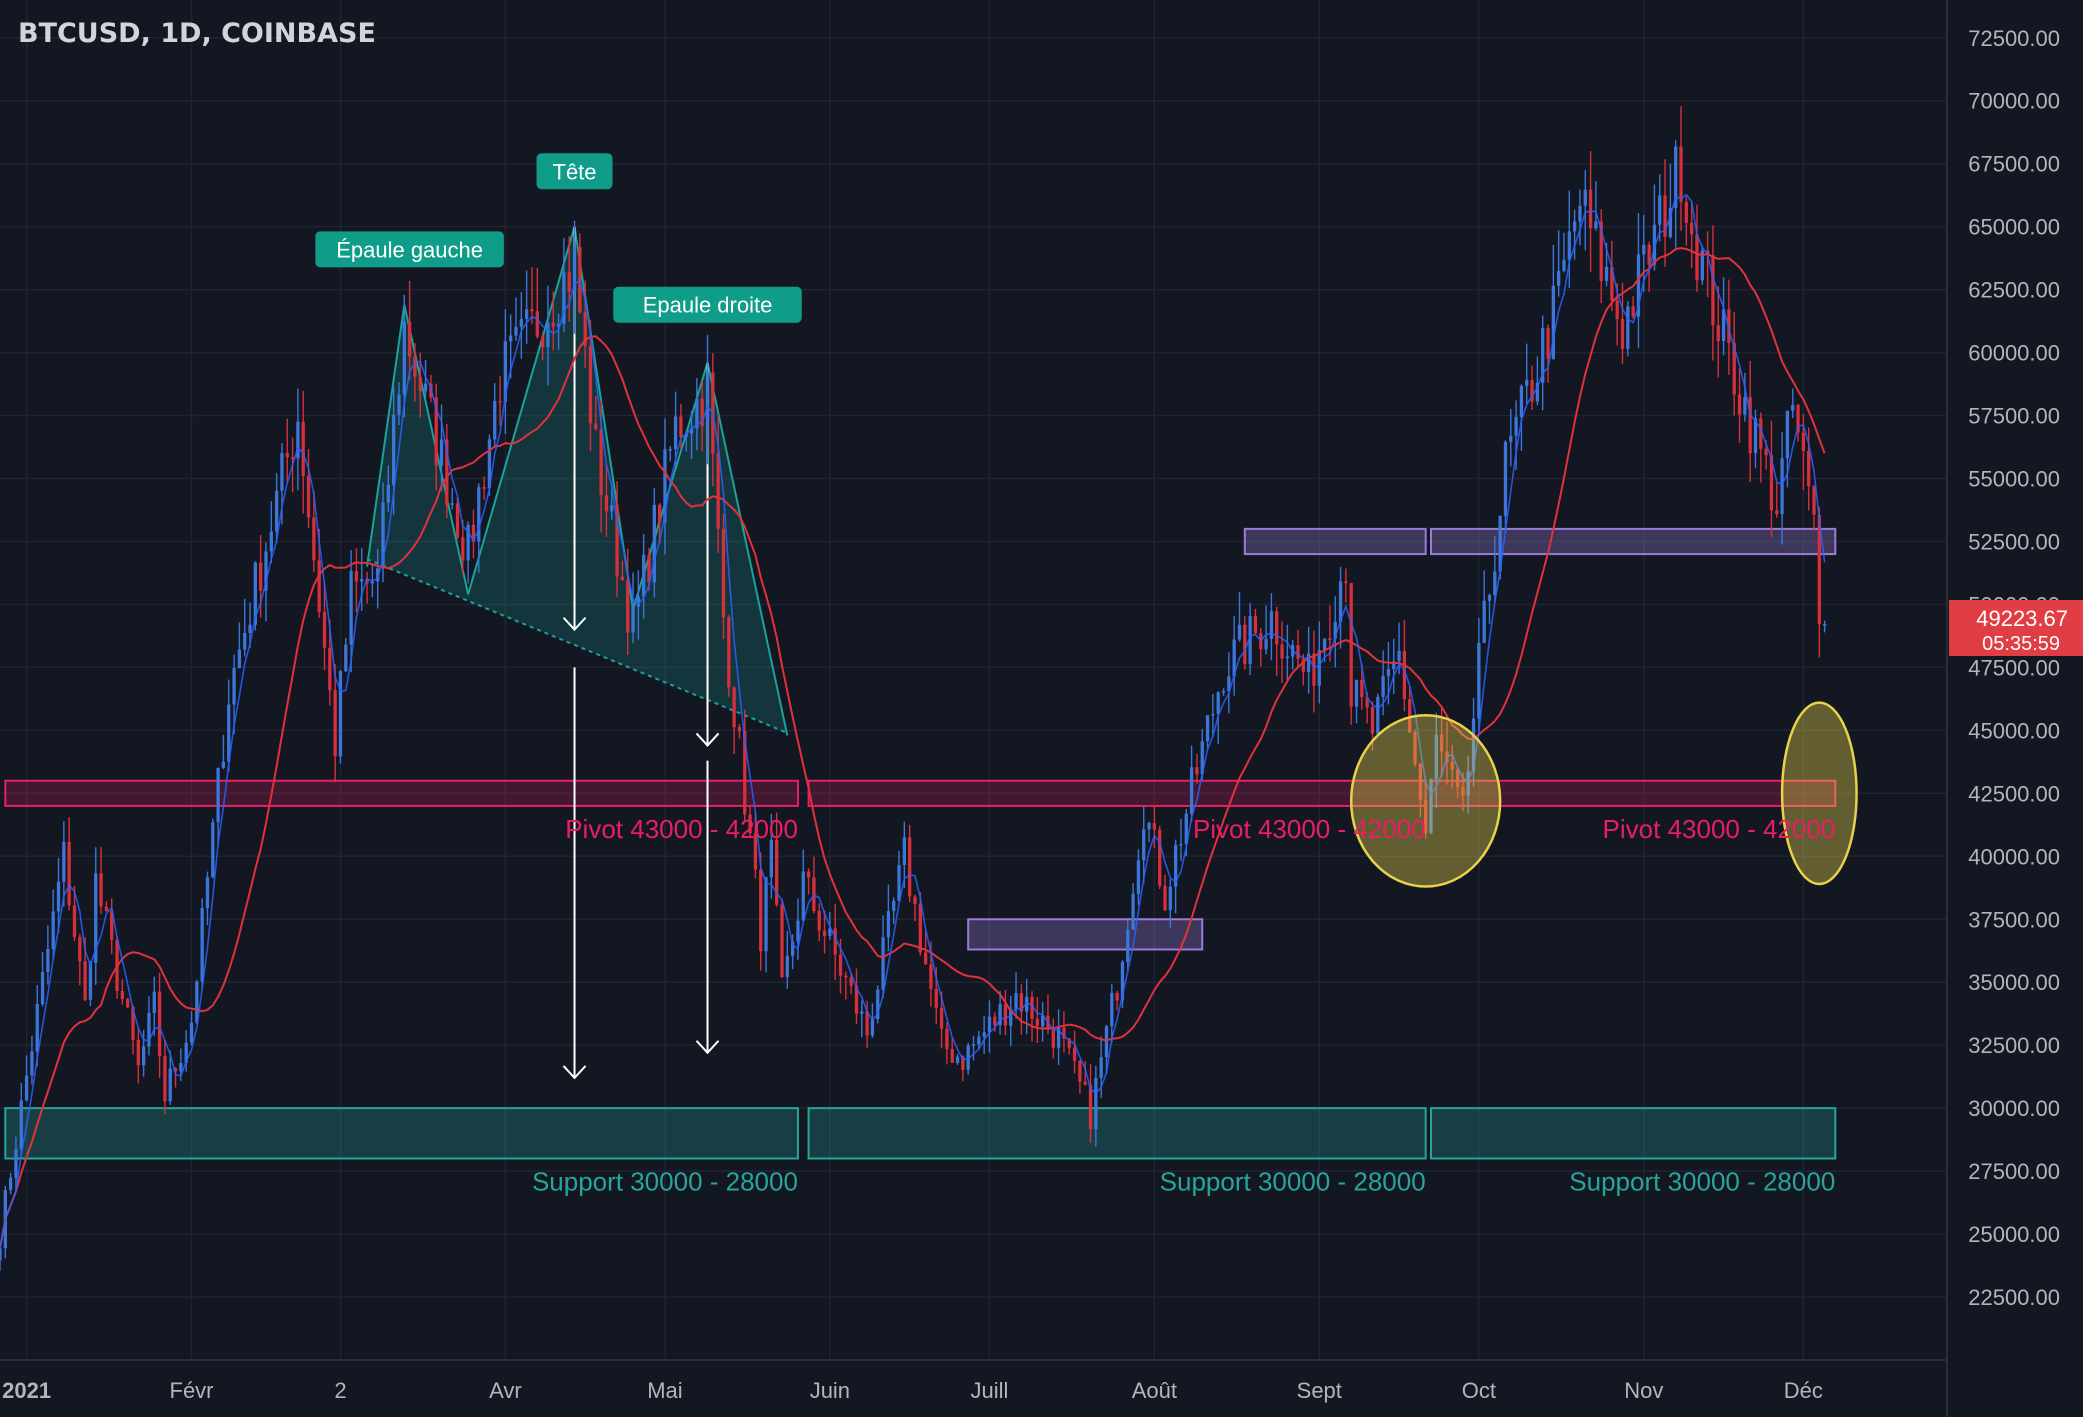 The height and width of the screenshot is (1417, 2083). What do you see at coordinates (2014, 793) in the screenshot?
I see `y-tick-label: 42500.00` at bounding box center [2014, 793].